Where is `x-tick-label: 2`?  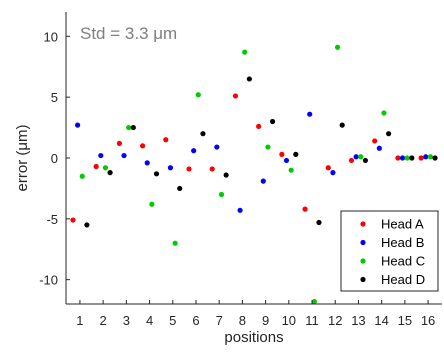
x-tick-label: 2 is located at coordinates (103, 320).